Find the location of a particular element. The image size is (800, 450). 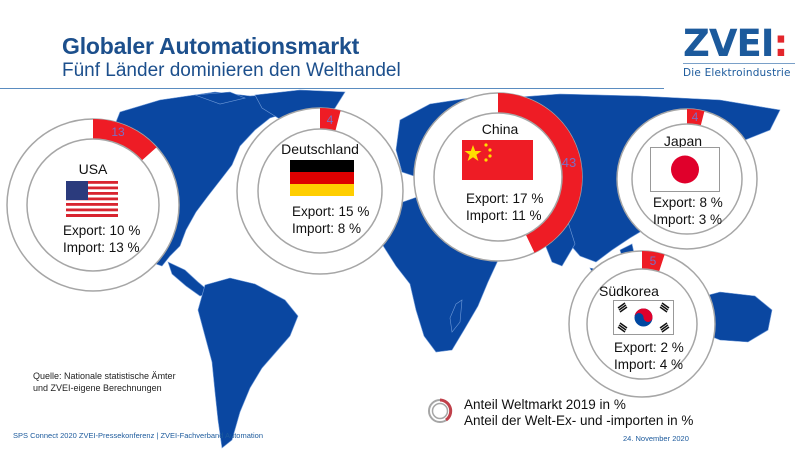

source-line-2: und ZVEI-eigene Berechnungen is located at coordinates (97, 388).